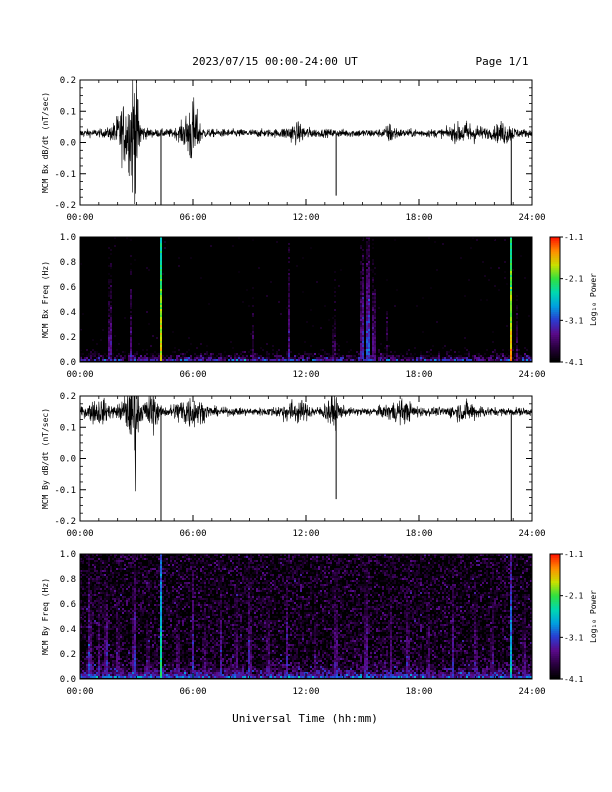  I want to click on y-axis-label: MCM Bx Freq (Hz), so click(45, 299).